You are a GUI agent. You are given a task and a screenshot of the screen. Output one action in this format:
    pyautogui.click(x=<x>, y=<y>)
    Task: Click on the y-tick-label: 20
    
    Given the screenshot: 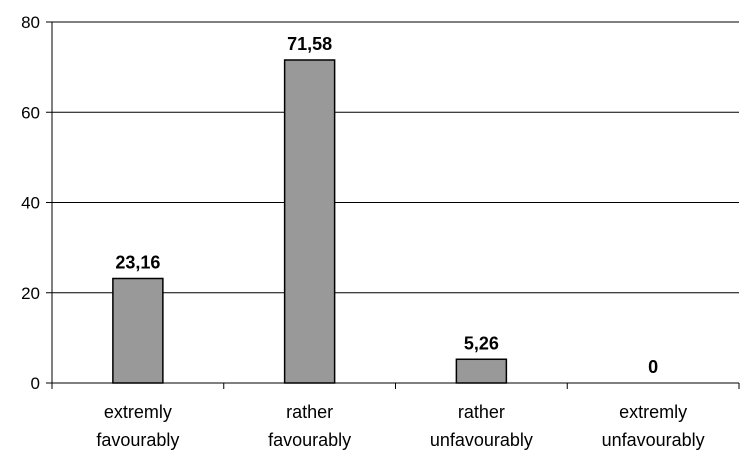 What is the action you would take?
    pyautogui.click(x=30, y=293)
    